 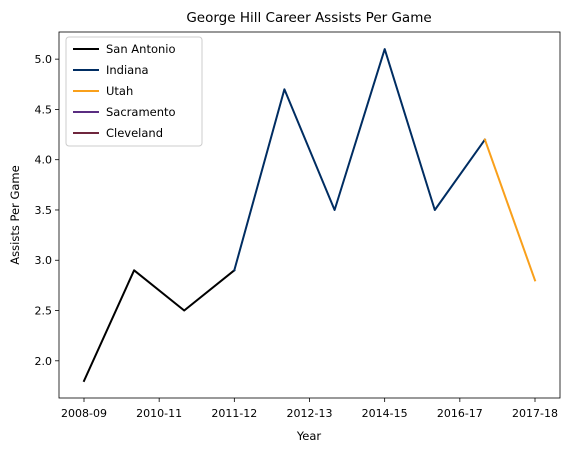 What do you see at coordinates (44, 210) in the screenshot?
I see `y-tick-label: 3.5` at bounding box center [44, 210].